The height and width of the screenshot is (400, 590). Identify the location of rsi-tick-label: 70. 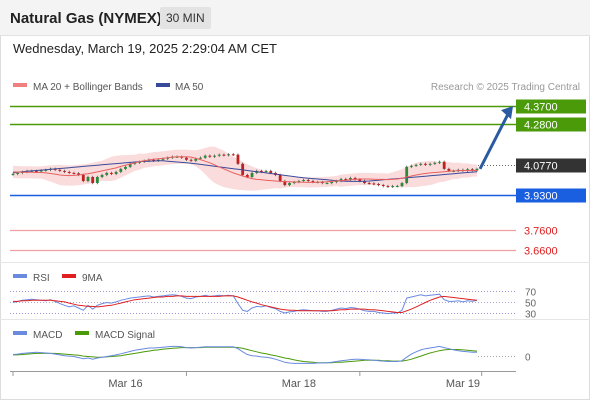
(531, 292).